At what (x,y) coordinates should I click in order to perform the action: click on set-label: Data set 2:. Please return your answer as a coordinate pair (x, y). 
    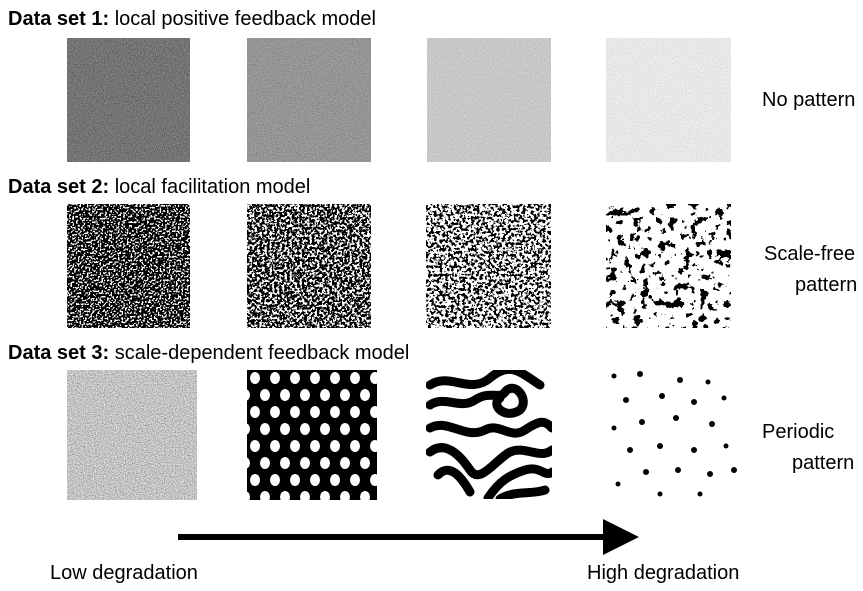
    Looking at the image, I should click on (58, 187).